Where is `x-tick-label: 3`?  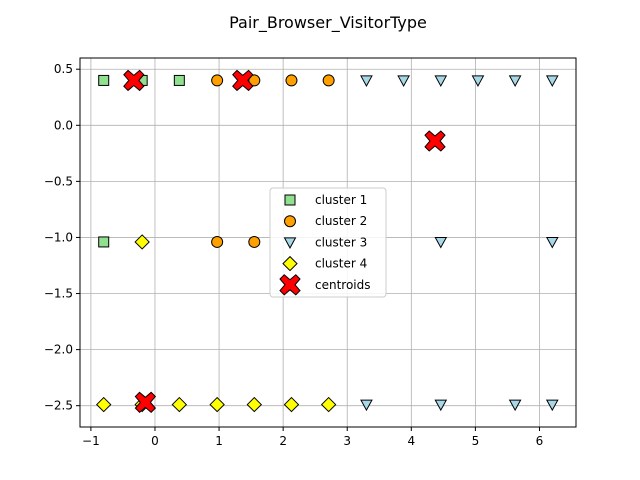 x-tick-label: 3 is located at coordinates (347, 441).